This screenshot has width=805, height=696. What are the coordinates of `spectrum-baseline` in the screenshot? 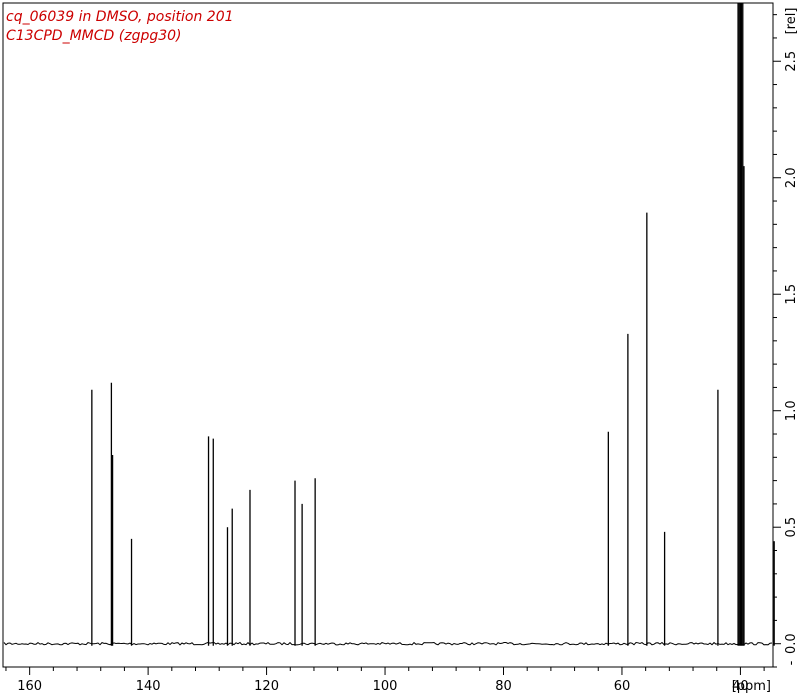 It's located at (388, 643).